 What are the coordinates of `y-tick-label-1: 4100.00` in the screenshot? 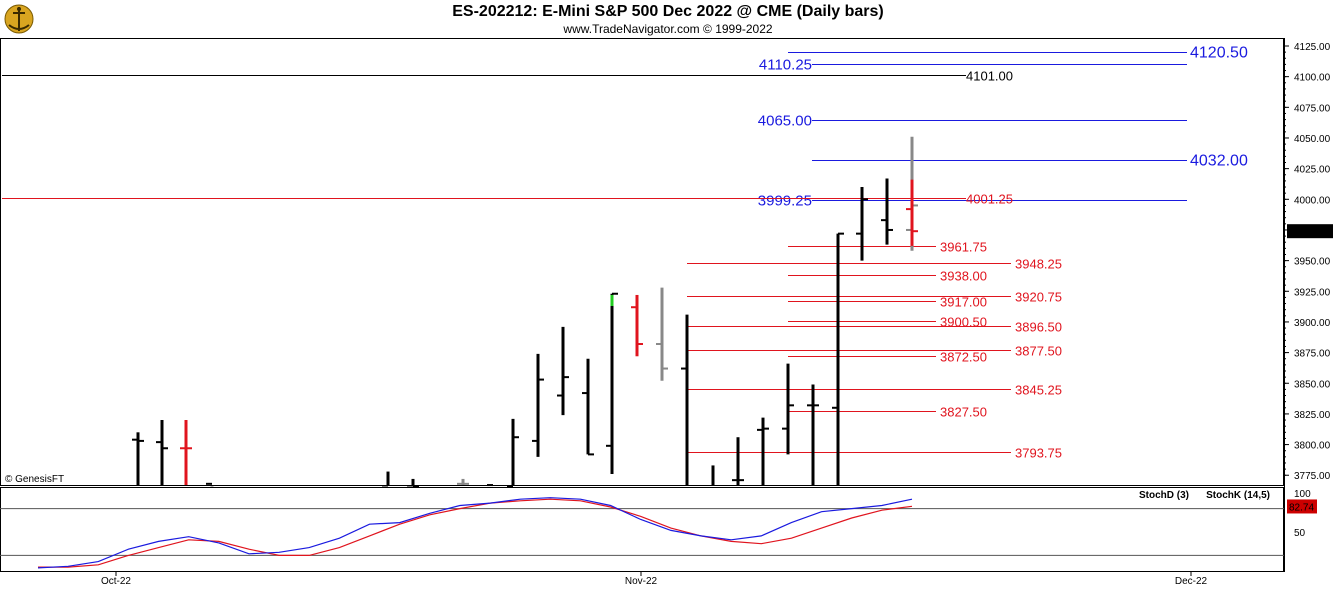 It's located at (1312, 78).